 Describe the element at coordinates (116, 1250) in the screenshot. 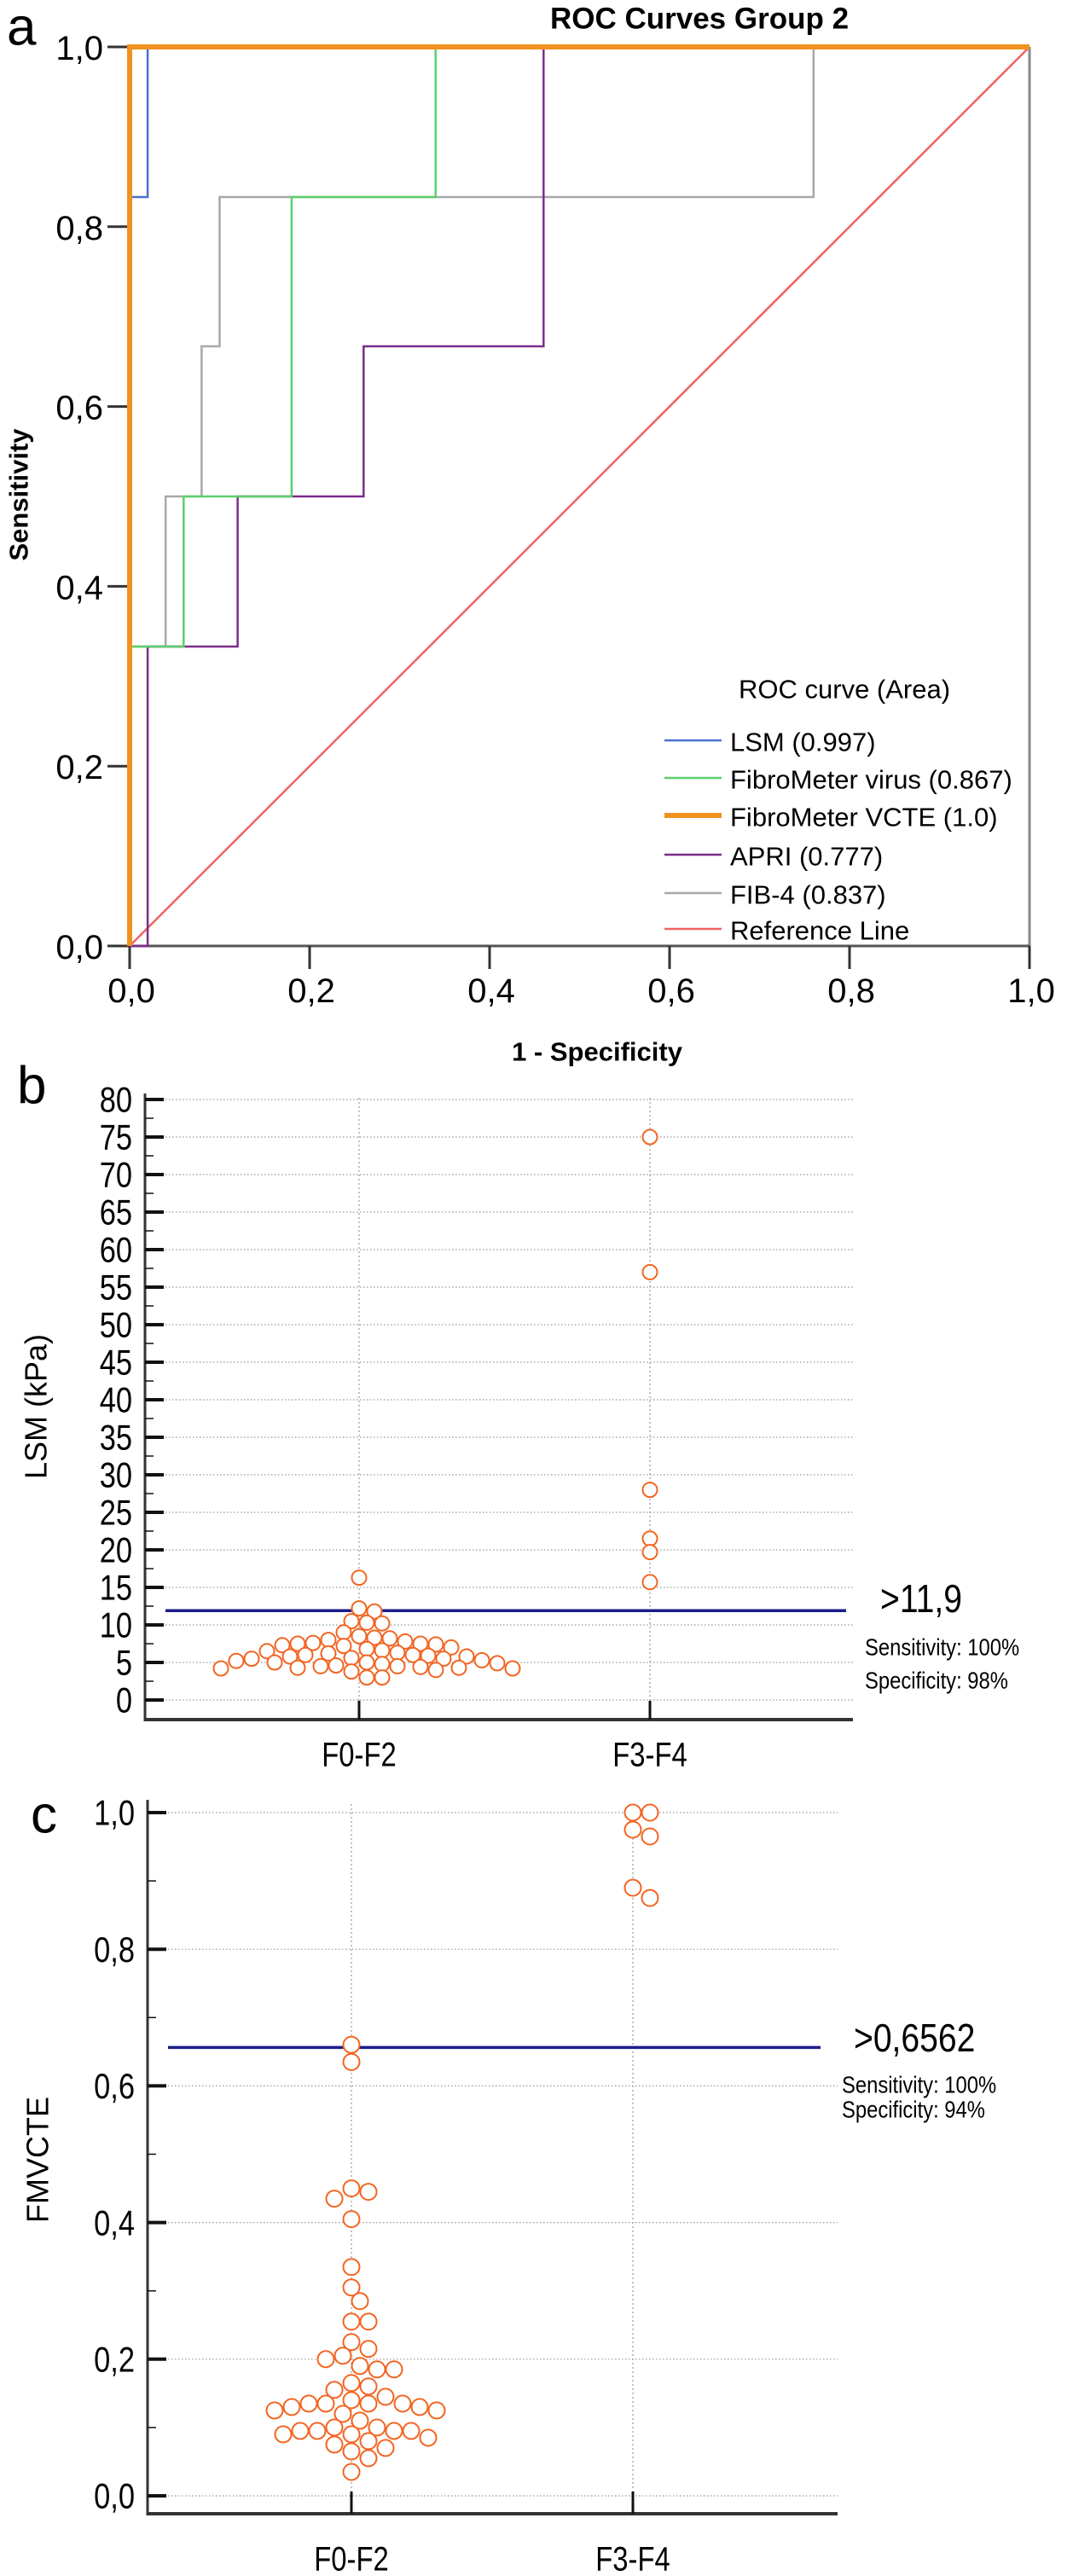

I see `y-tick-label: 60` at that location.